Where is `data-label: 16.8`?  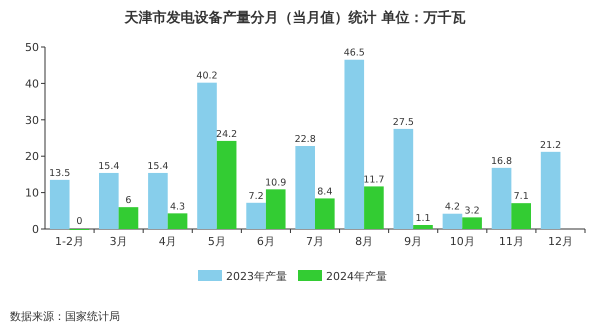
data-label: 16.8 is located at coordinates (501, 161).